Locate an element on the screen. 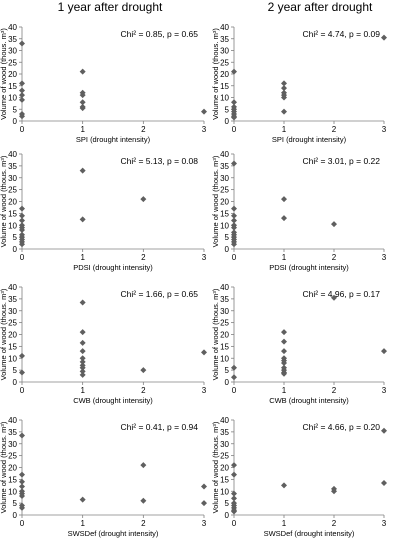 Image resolution: width=417 pixels, height=550 pixels. x-axis-label: CWB (drought intensity) is located at coordinates (113, 400).